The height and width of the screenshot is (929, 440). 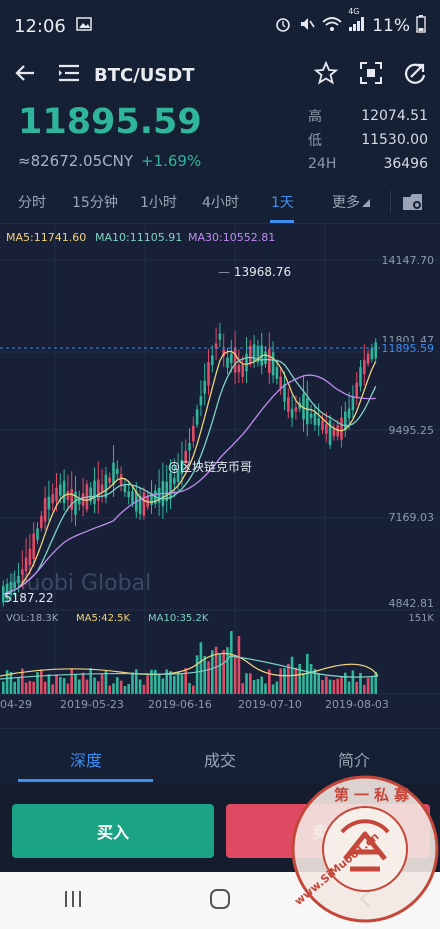 I want to click on tab-interval-4h: 4小时, so click(x=220, y=203).